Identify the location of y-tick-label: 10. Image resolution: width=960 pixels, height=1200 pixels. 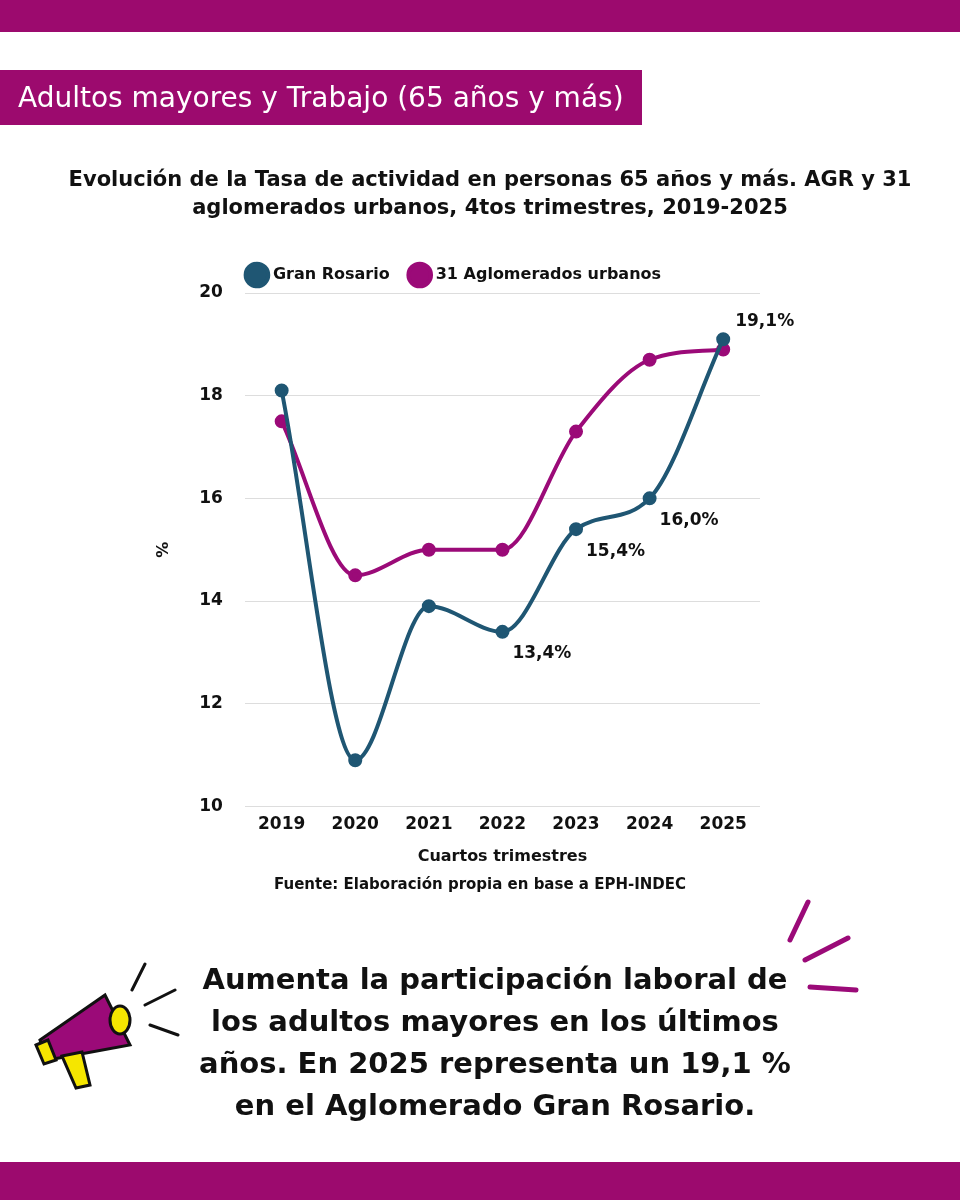
(211, 804).